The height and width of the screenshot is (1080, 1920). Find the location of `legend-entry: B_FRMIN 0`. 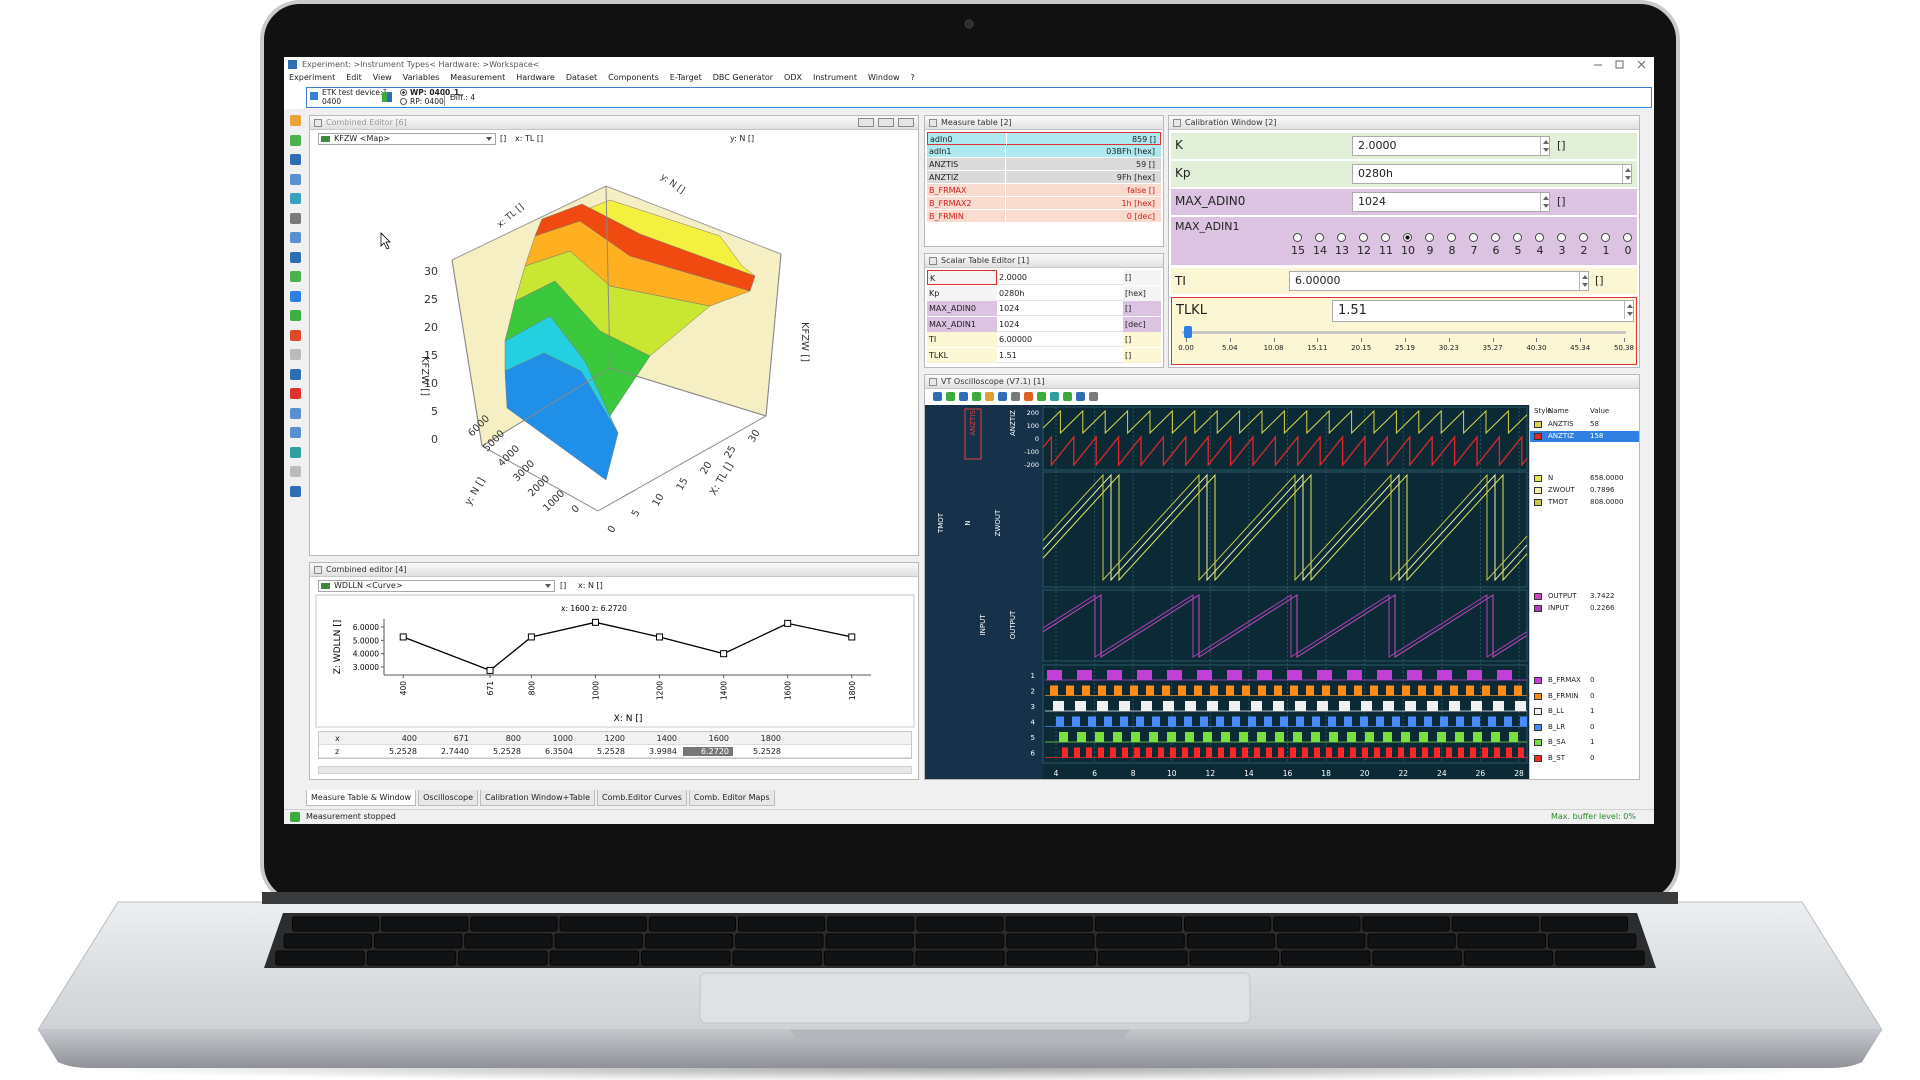

legend-entry: B_FRMIN 0 is located at coordinates (1584, 696).